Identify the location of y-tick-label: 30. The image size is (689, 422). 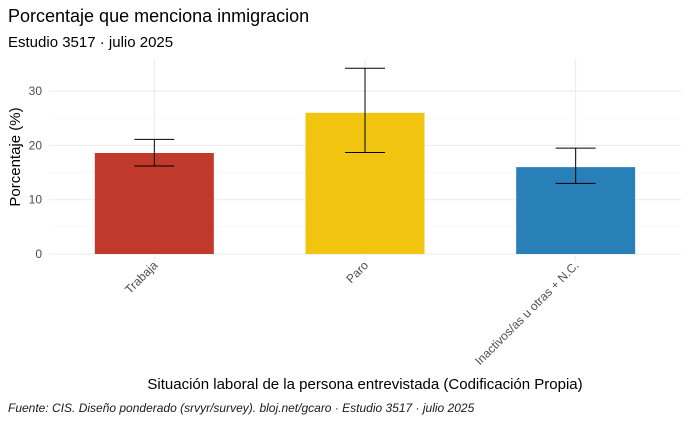
(36, 91).